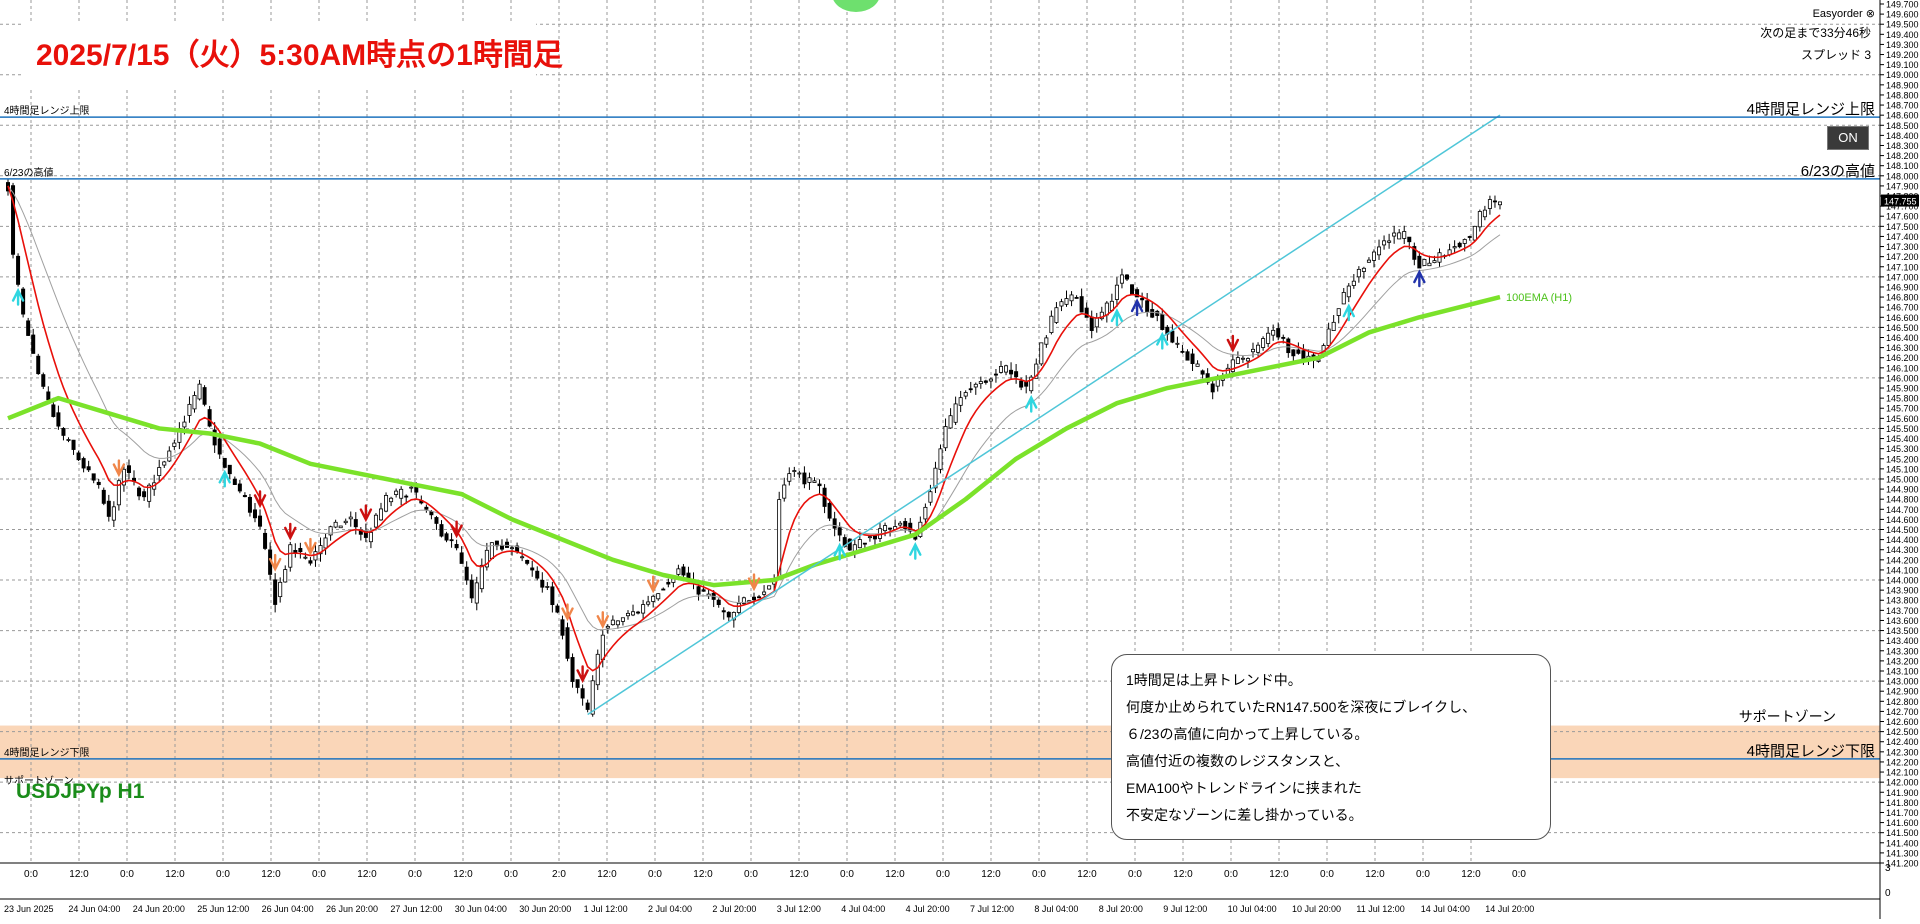  Describe the element at coordinates (1902, 95) in the screenshot. I see `price-tick-label: 148.800` at that location.